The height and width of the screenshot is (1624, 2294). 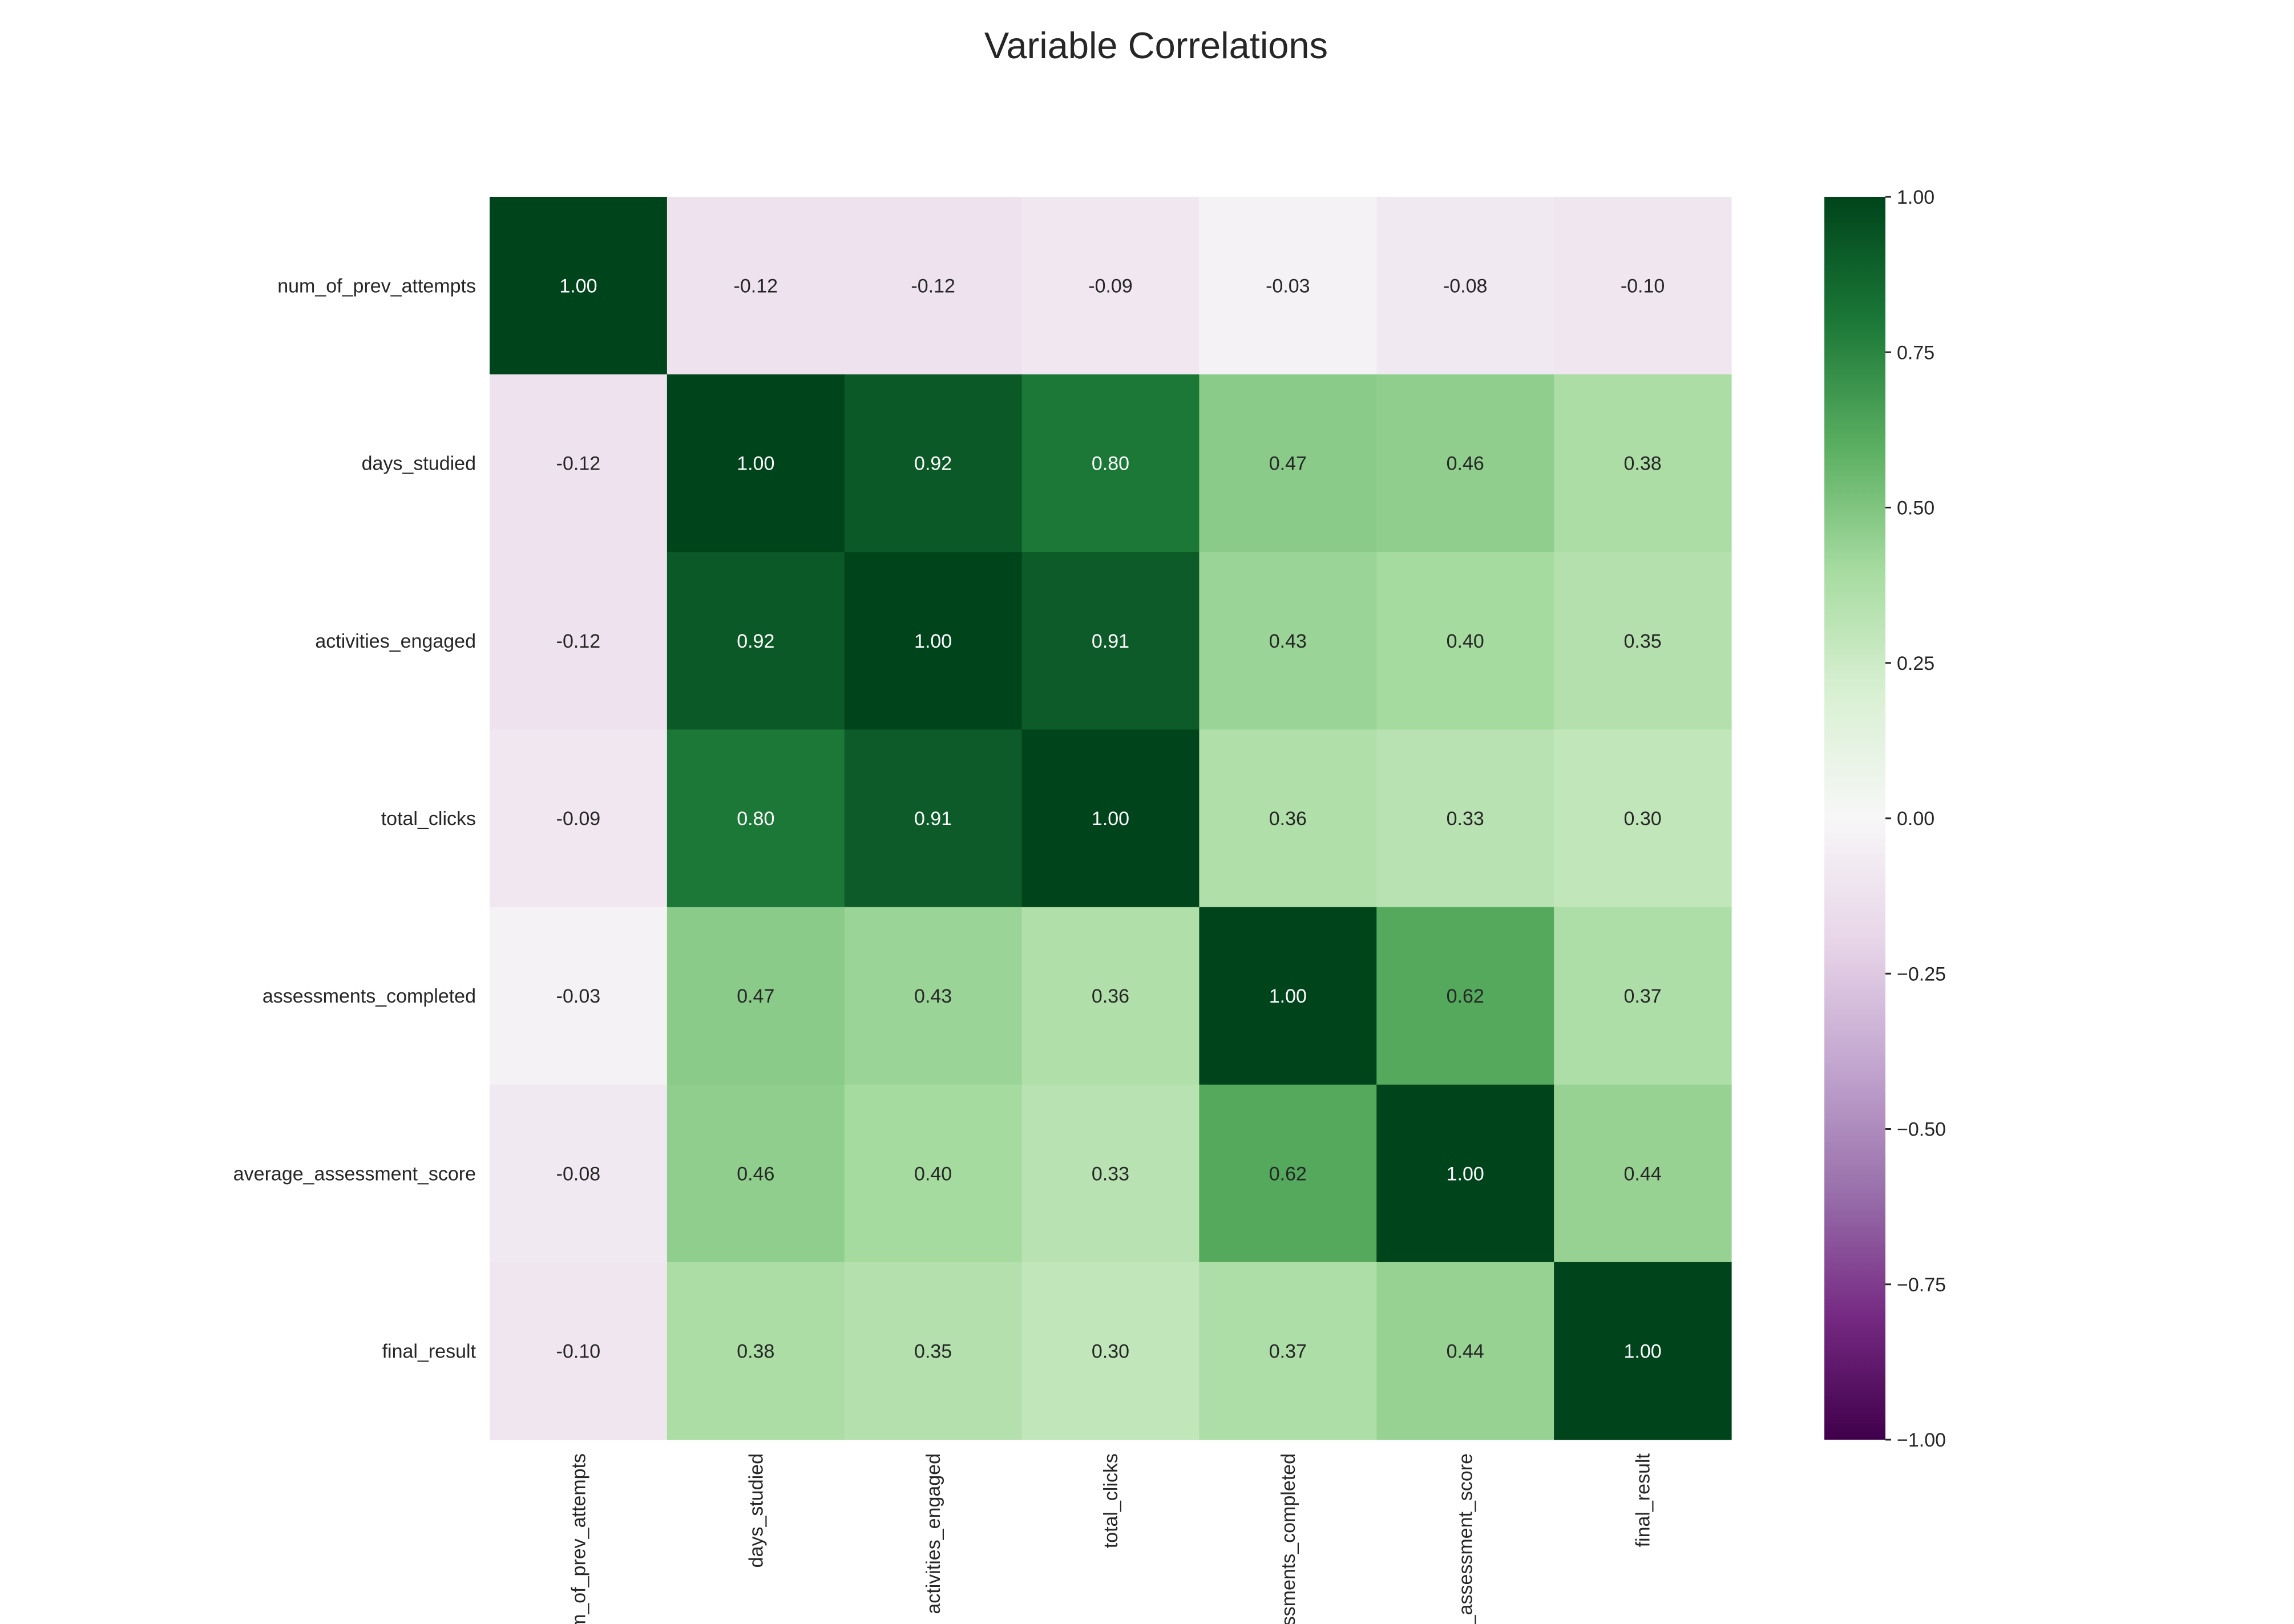 I want to click on cell-value-label: 0.33, so click(x=1465, y=819).